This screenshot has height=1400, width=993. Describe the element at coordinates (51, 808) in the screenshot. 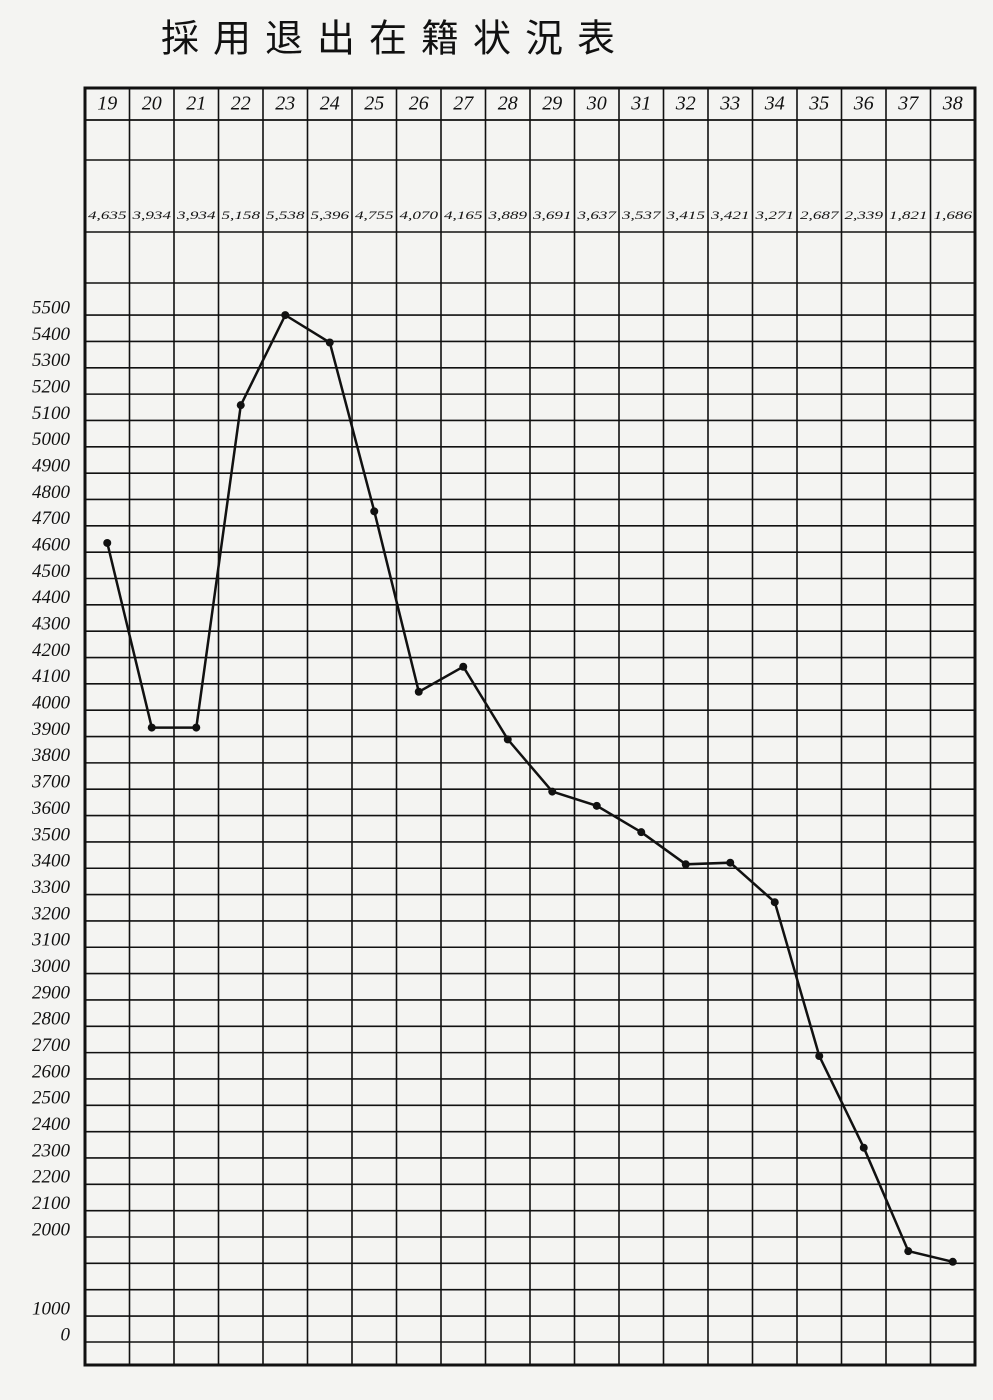

I see `y-tick-label: 3600` at that location.